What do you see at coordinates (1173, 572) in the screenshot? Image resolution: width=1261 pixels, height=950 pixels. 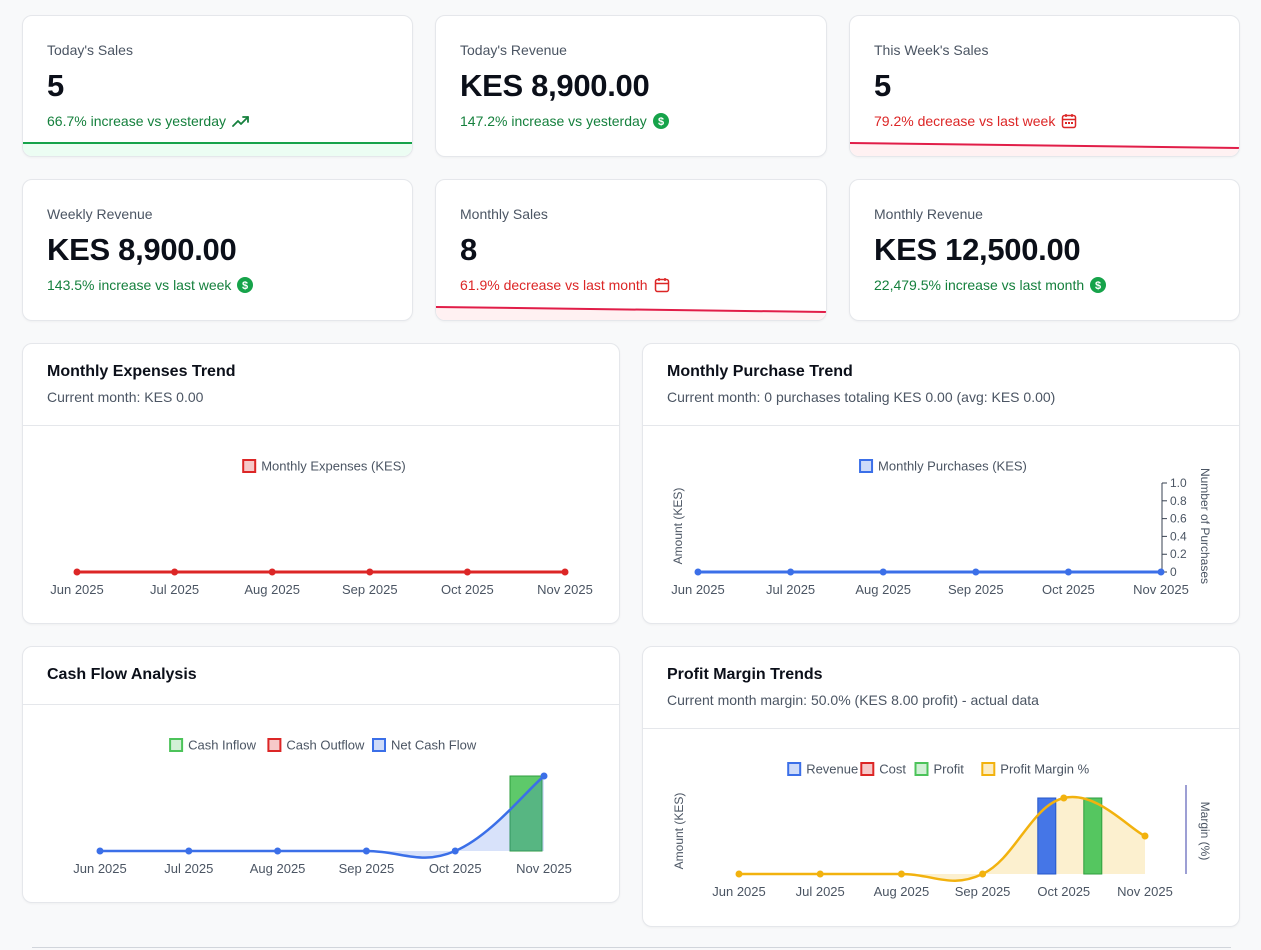 I see `y2-tick-label: 0` at bounding box center [1173, 572].